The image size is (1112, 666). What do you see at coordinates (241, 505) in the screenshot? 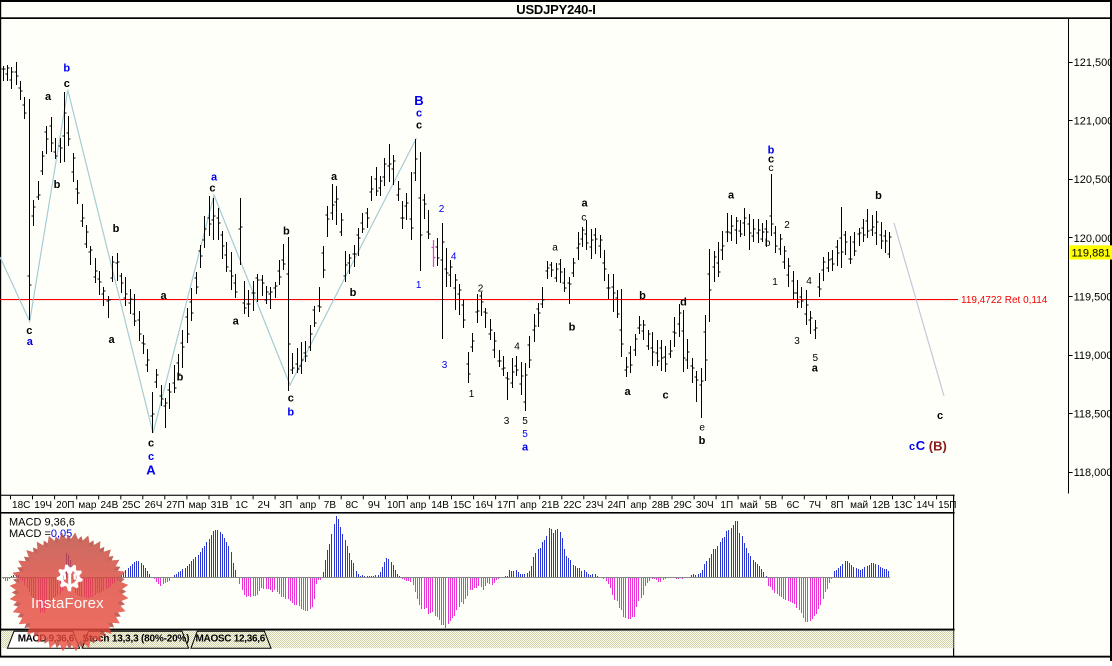
I see `svg-text: 1С` at bounding box center [241, 505].